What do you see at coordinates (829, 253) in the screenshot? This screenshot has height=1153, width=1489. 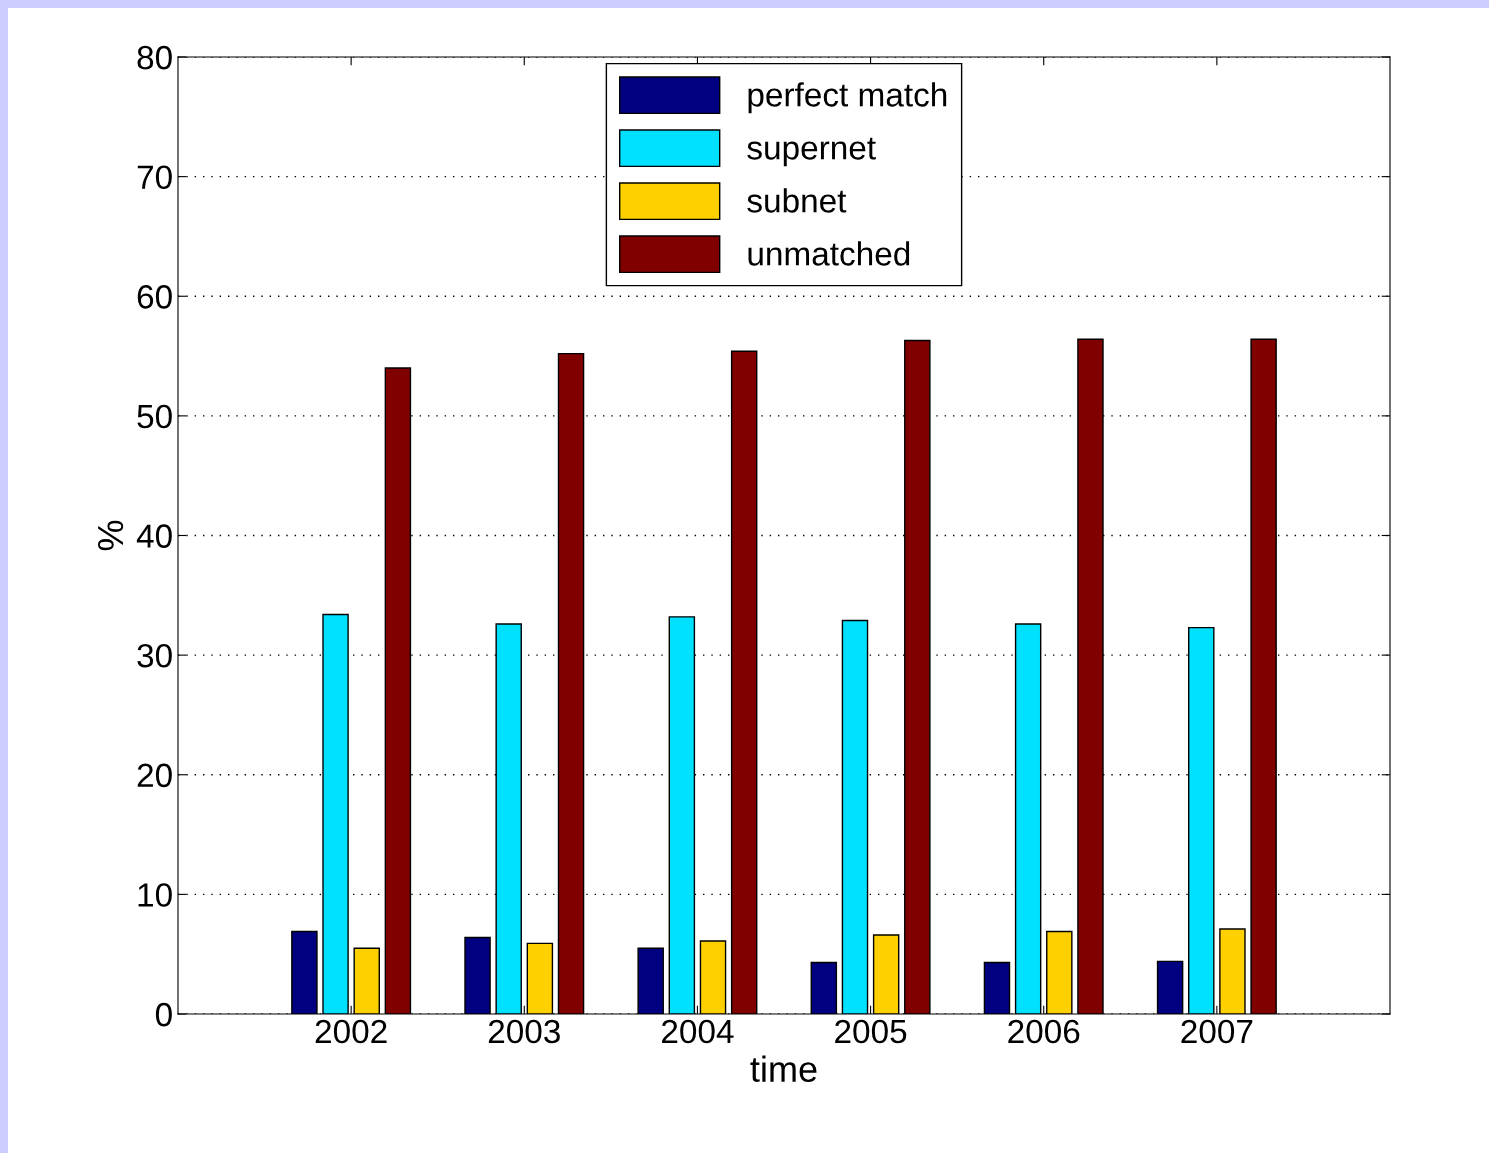 I see `legend-label: unmatched` at bounding box center [829, 253].